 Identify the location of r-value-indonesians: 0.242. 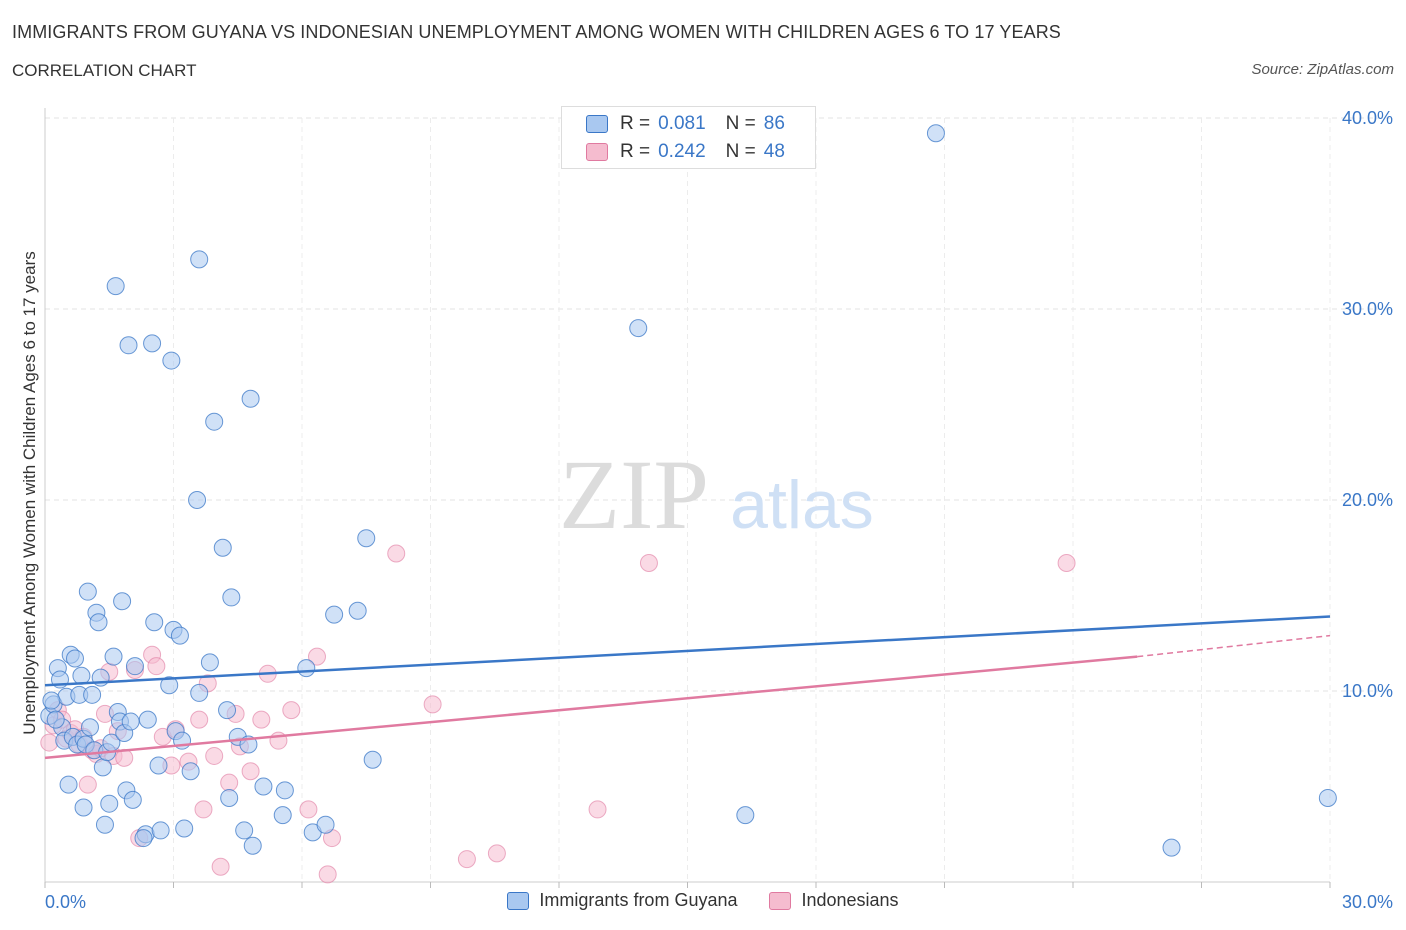
(682, 151).